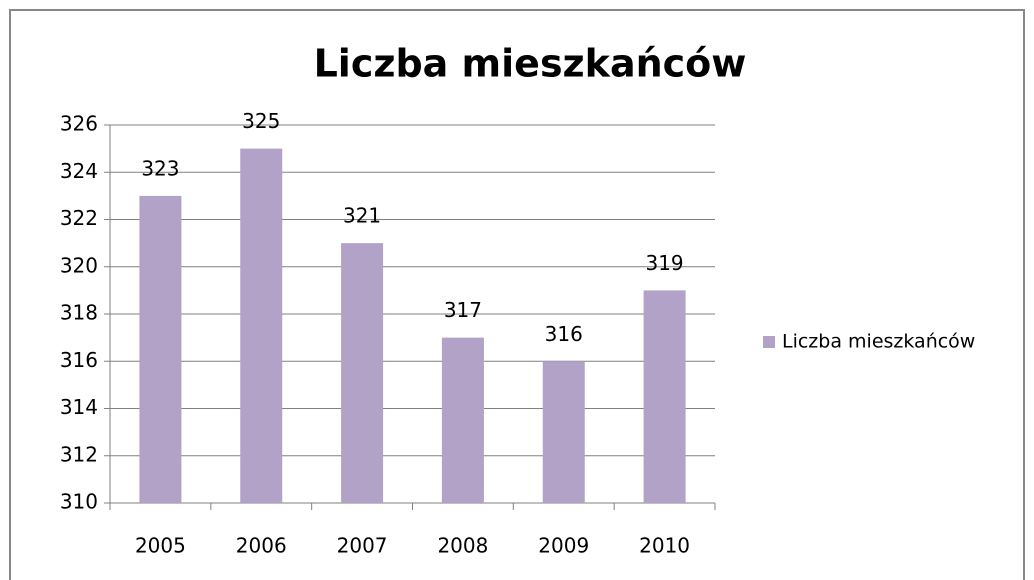 Image resolution: width=1034 pixels, height=580 pixels. Describe the element at coordinates (530, 64) in the screenshot. I see `chart-title: Liczba mieszkańców` at that location.